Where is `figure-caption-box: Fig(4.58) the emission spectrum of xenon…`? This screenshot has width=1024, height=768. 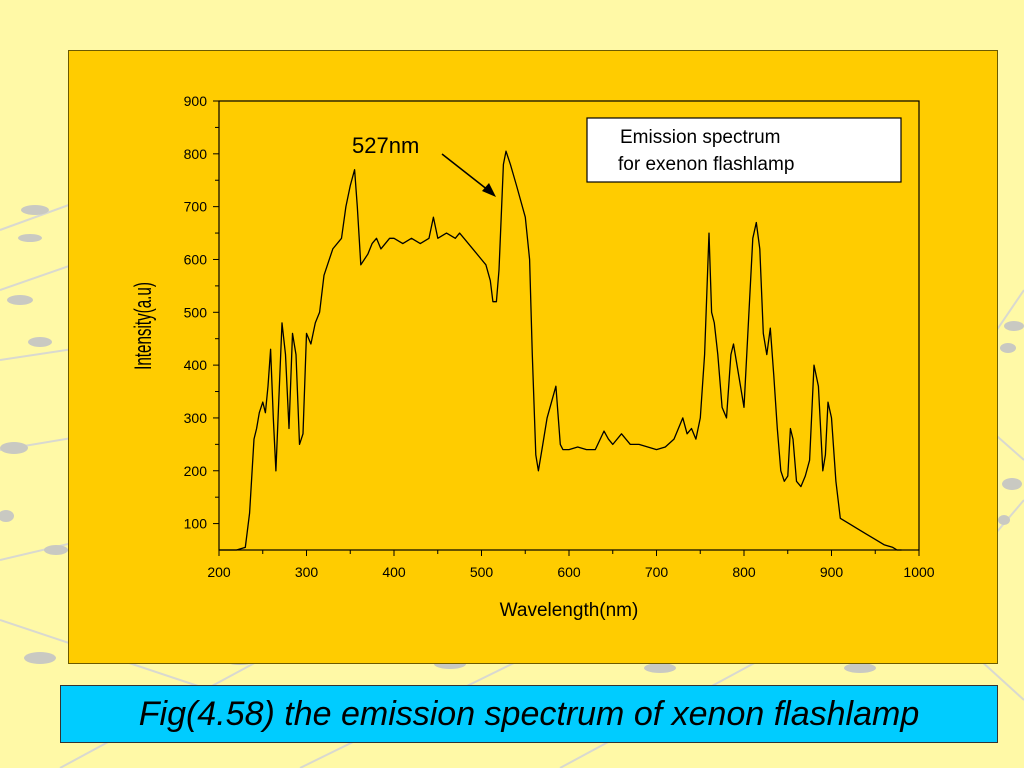 figure-caption-box: Fig(4.58) the emission spectrum of xenon… is located at coordinates (529, 714).